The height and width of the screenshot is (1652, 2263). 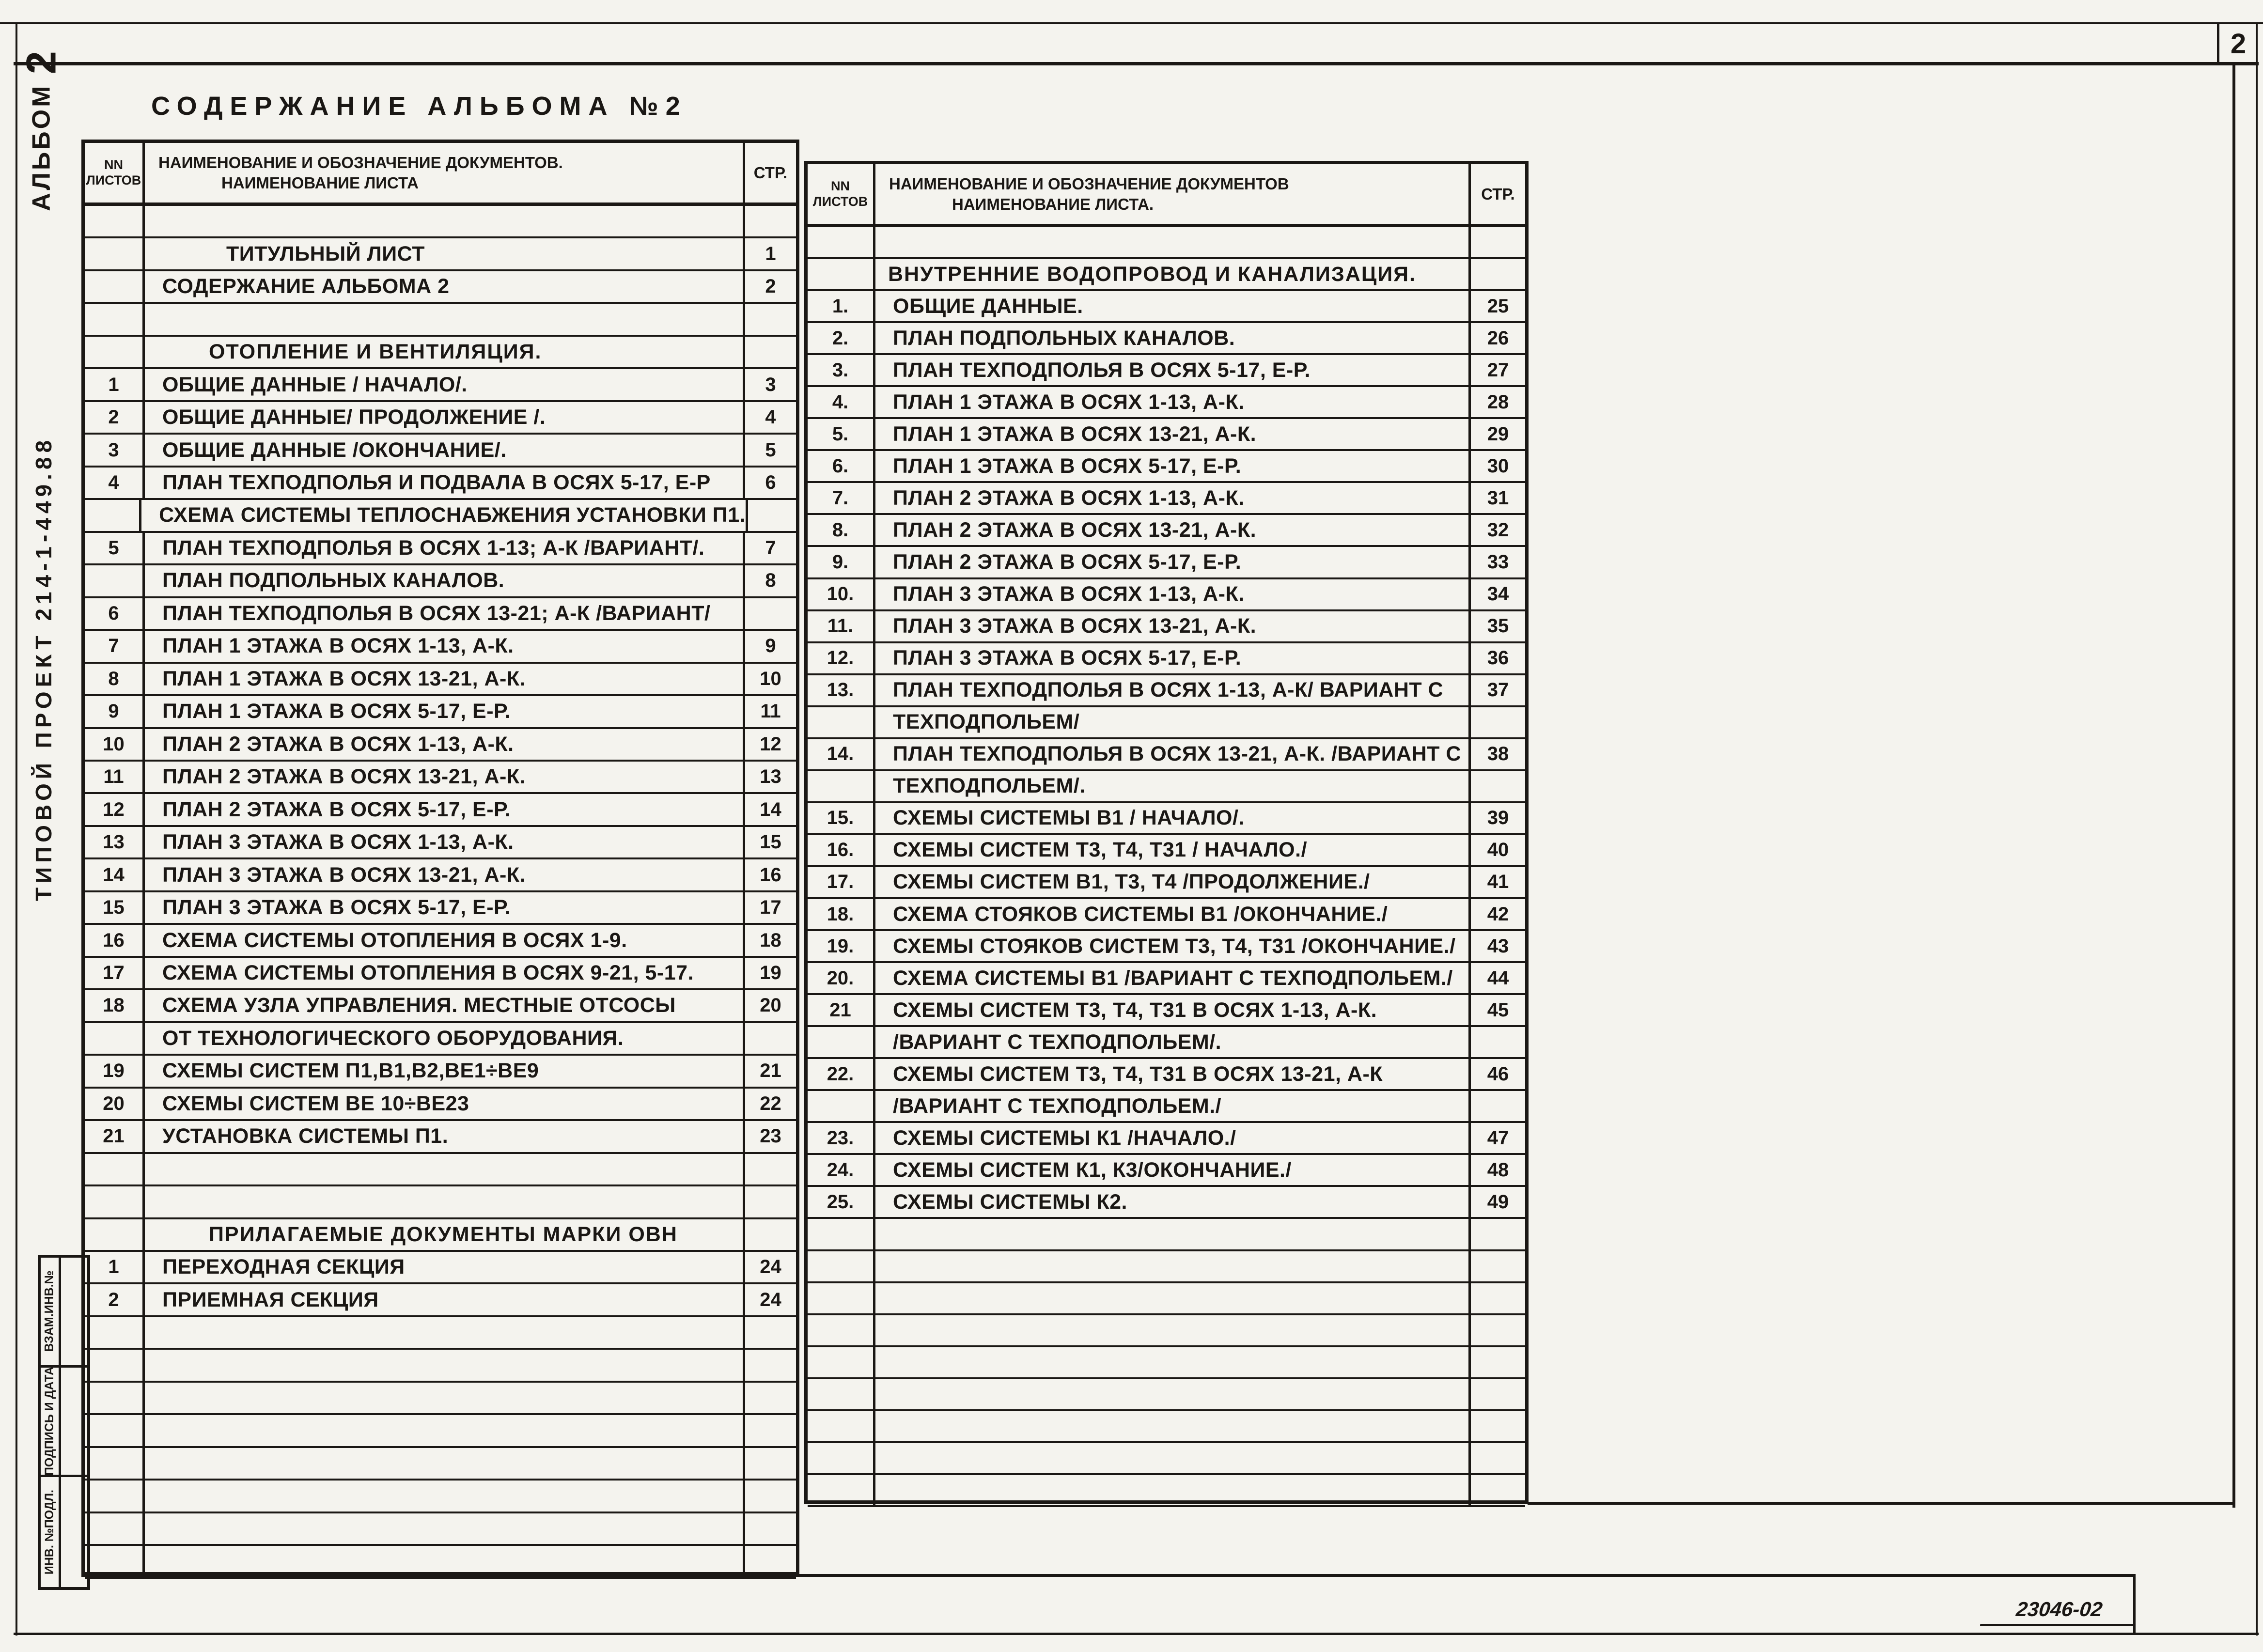 What do you see at coordinates (1010, 1202) in the screenshot?
I see `row-title: СХЕМЫ СИСТЕМЫ К2.` at bounding box center [1010, 1202].